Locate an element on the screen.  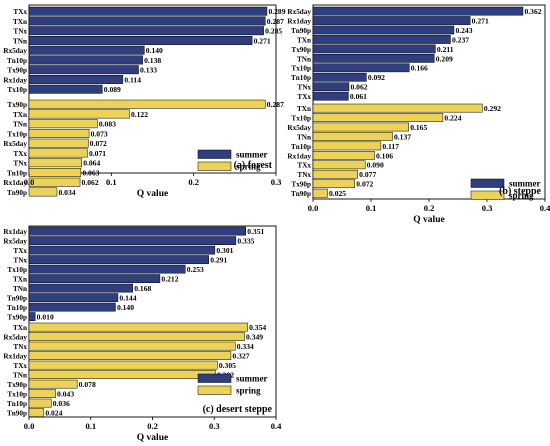
data-label: 0.092 is located at coordinates (376, 77).